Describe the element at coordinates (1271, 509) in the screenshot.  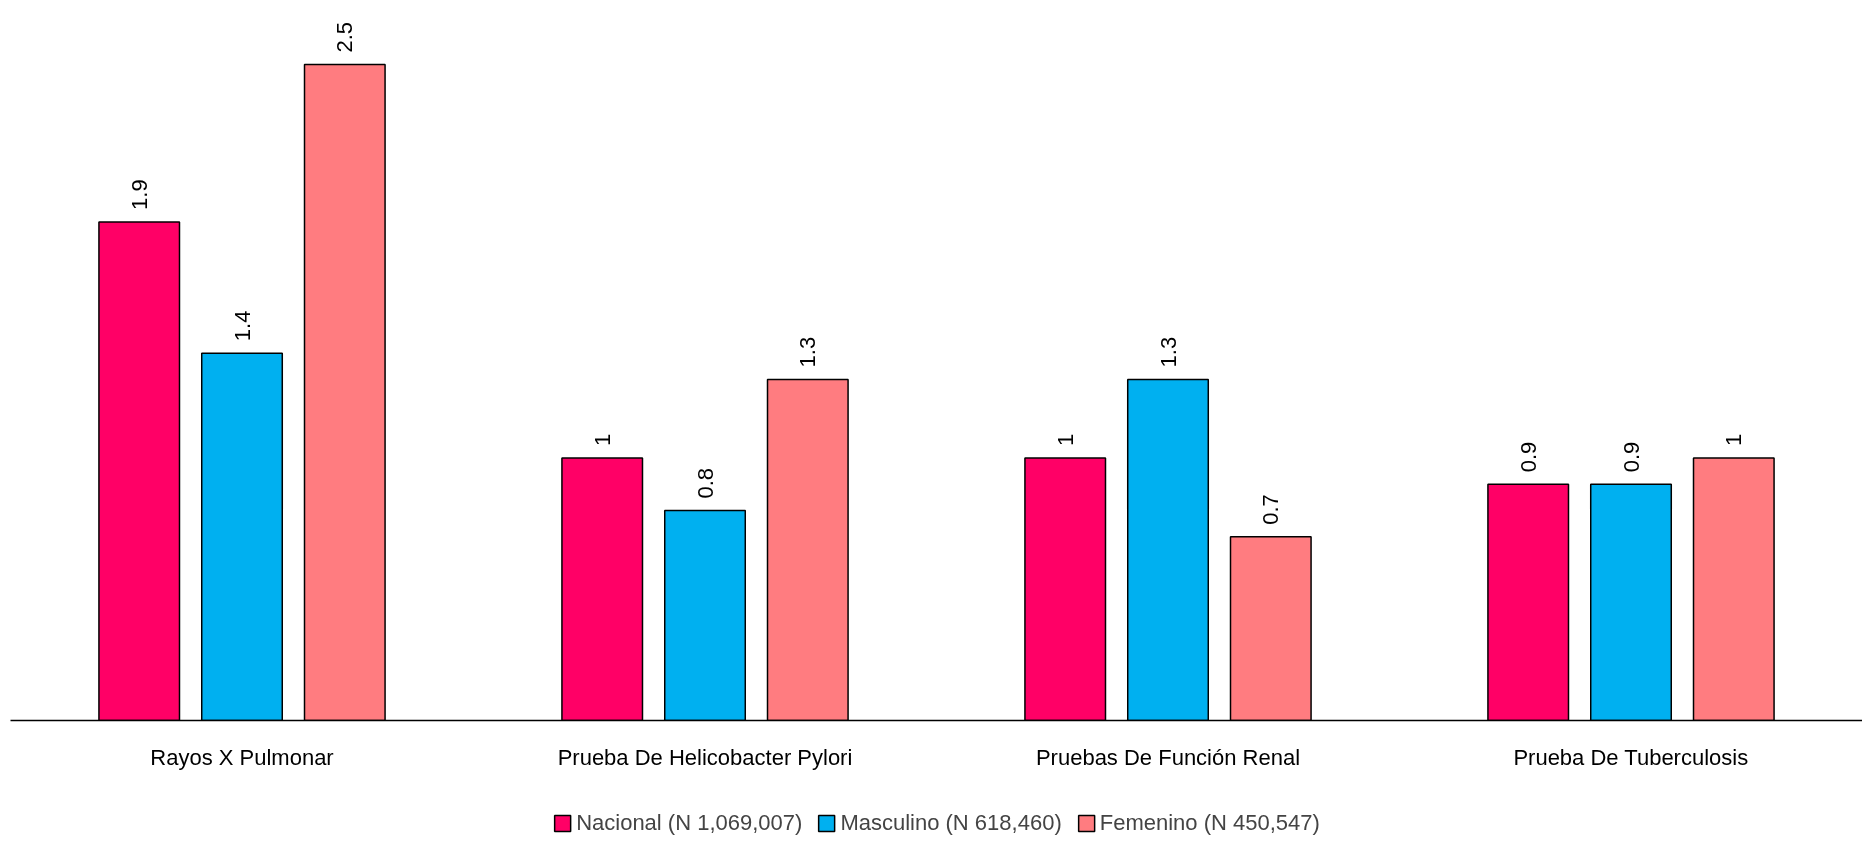
I see `data-label: 0.7` at that location.